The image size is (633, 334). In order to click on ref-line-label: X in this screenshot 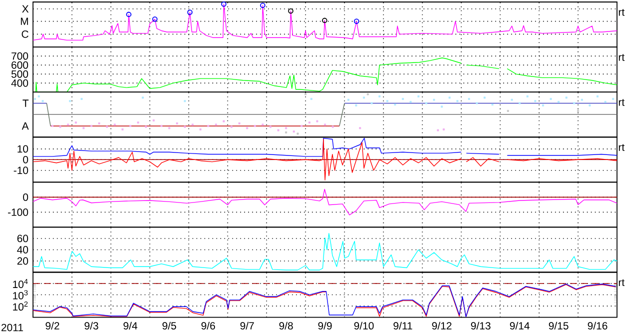, I will do `click(25, 8)`.